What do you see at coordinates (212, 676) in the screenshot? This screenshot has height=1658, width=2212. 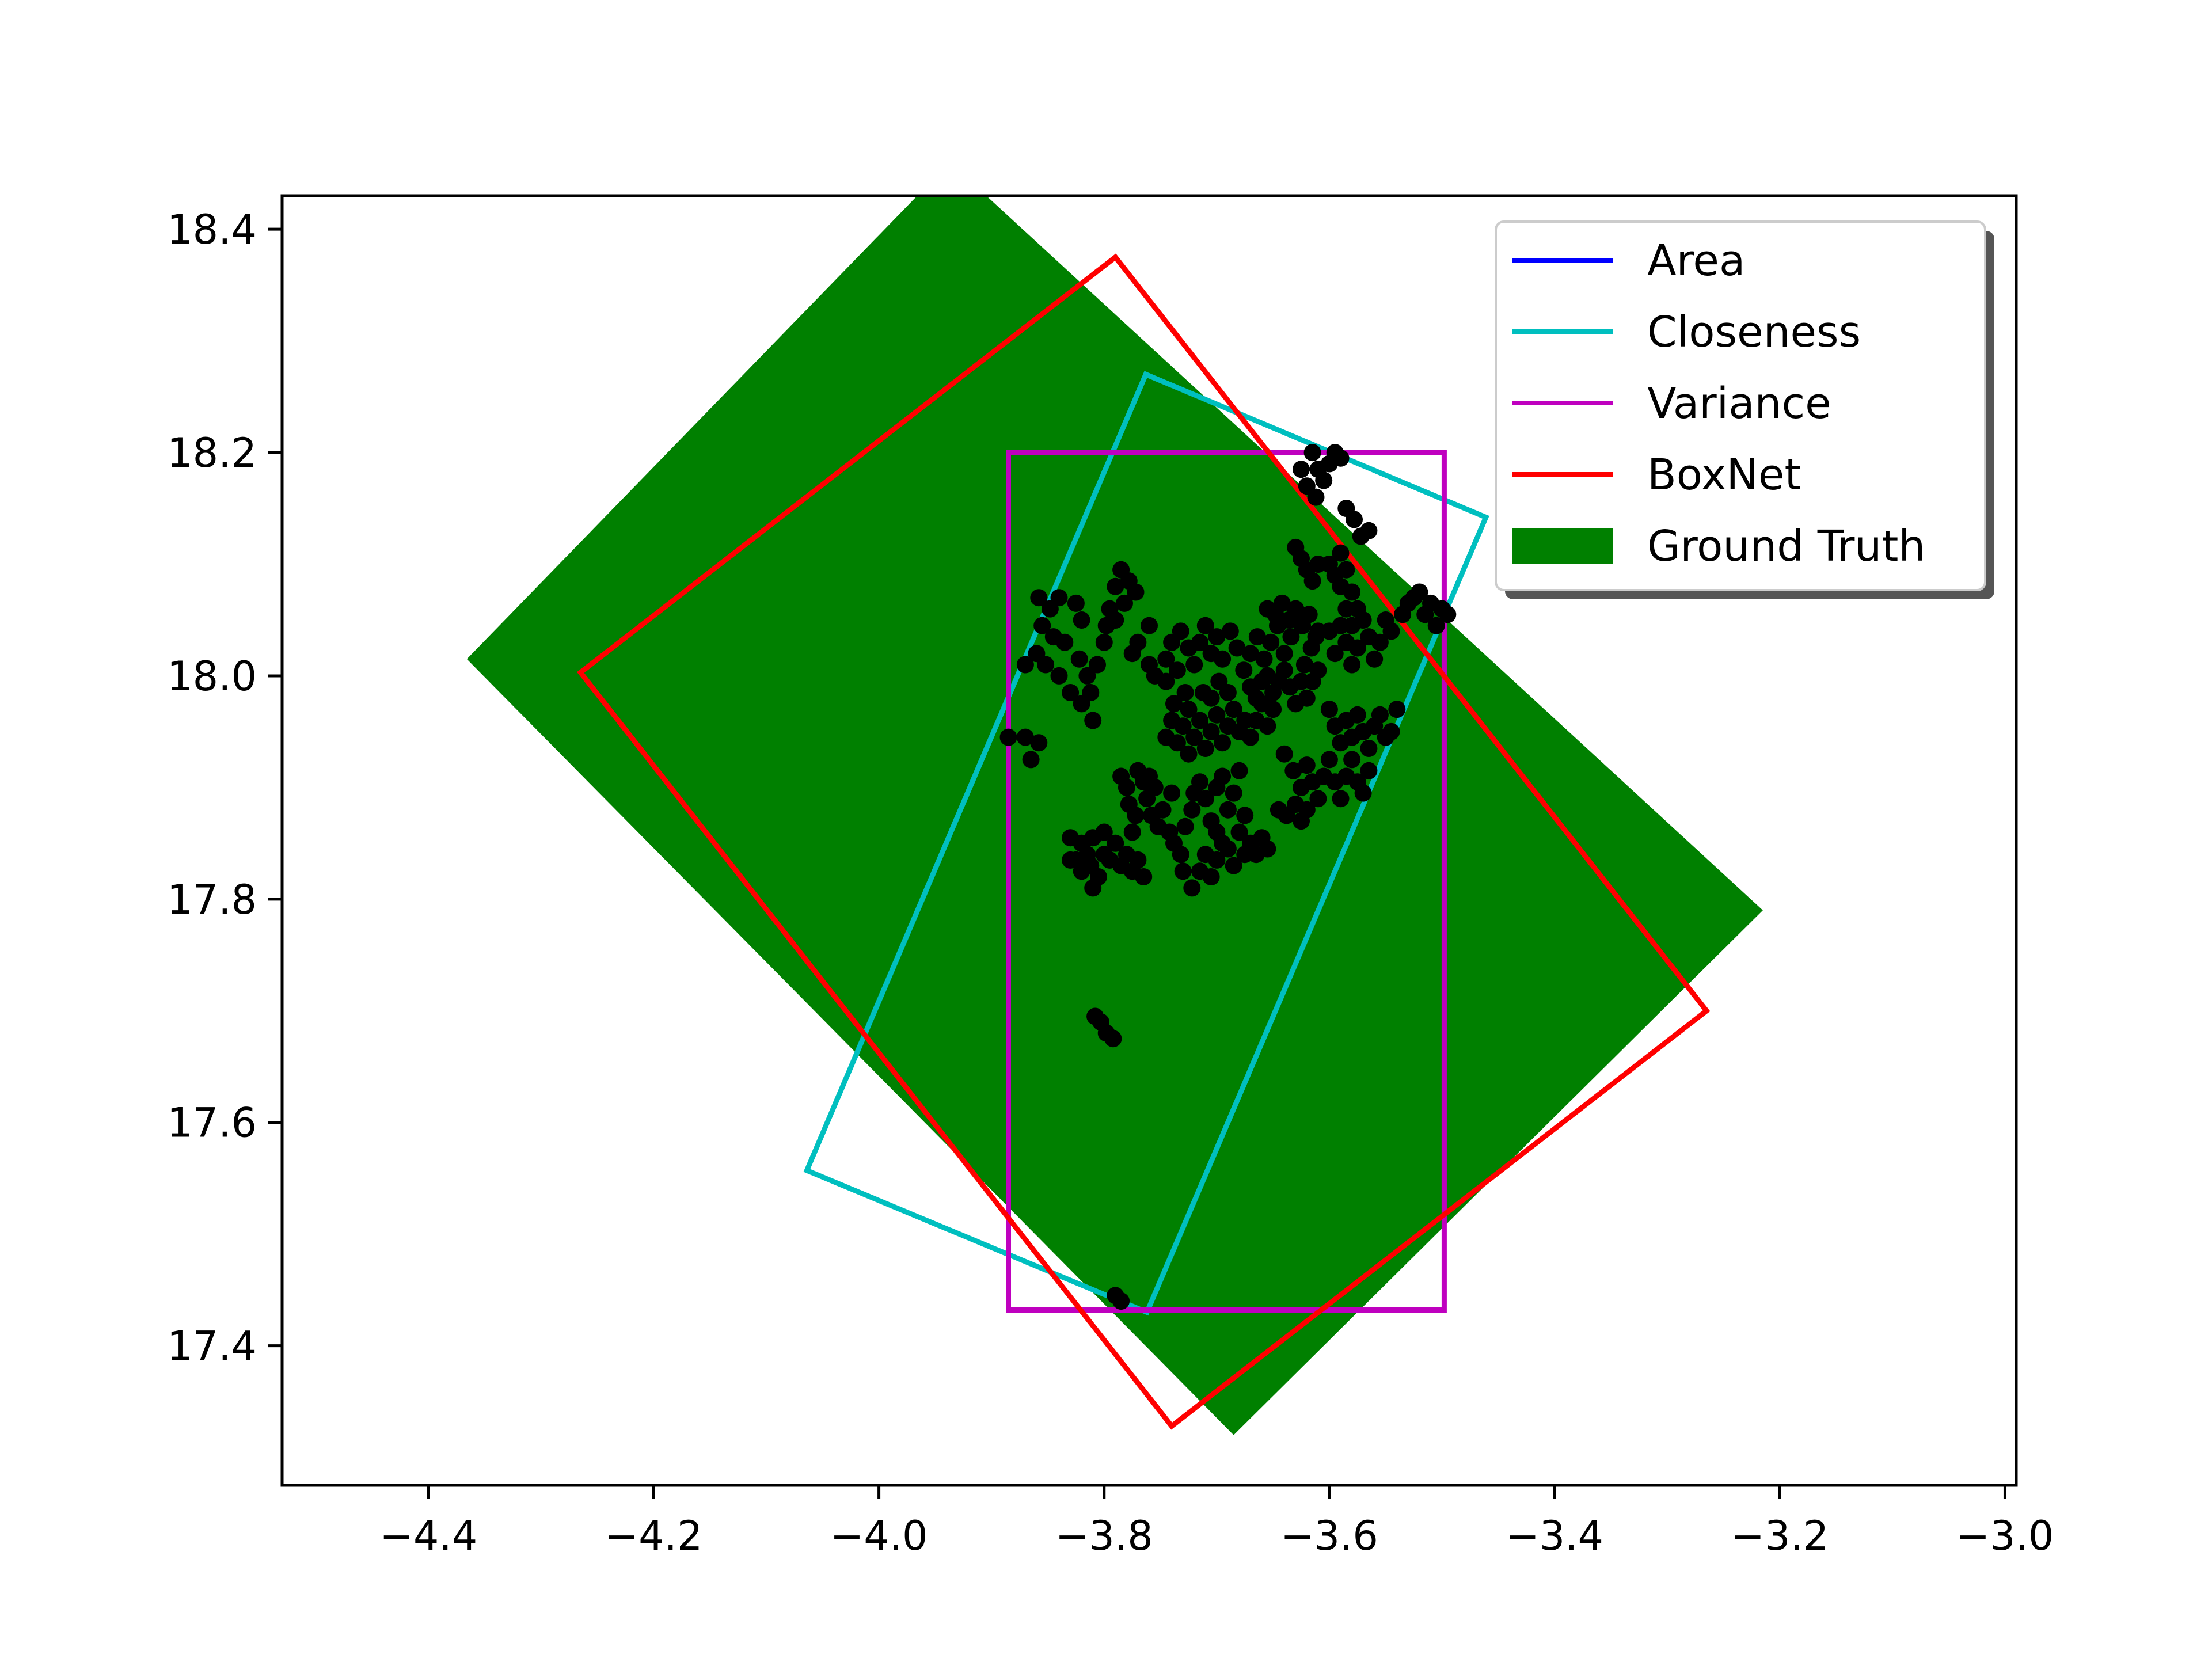 I see `y-tick-label: 18.0` at bounding box center [212, 676].